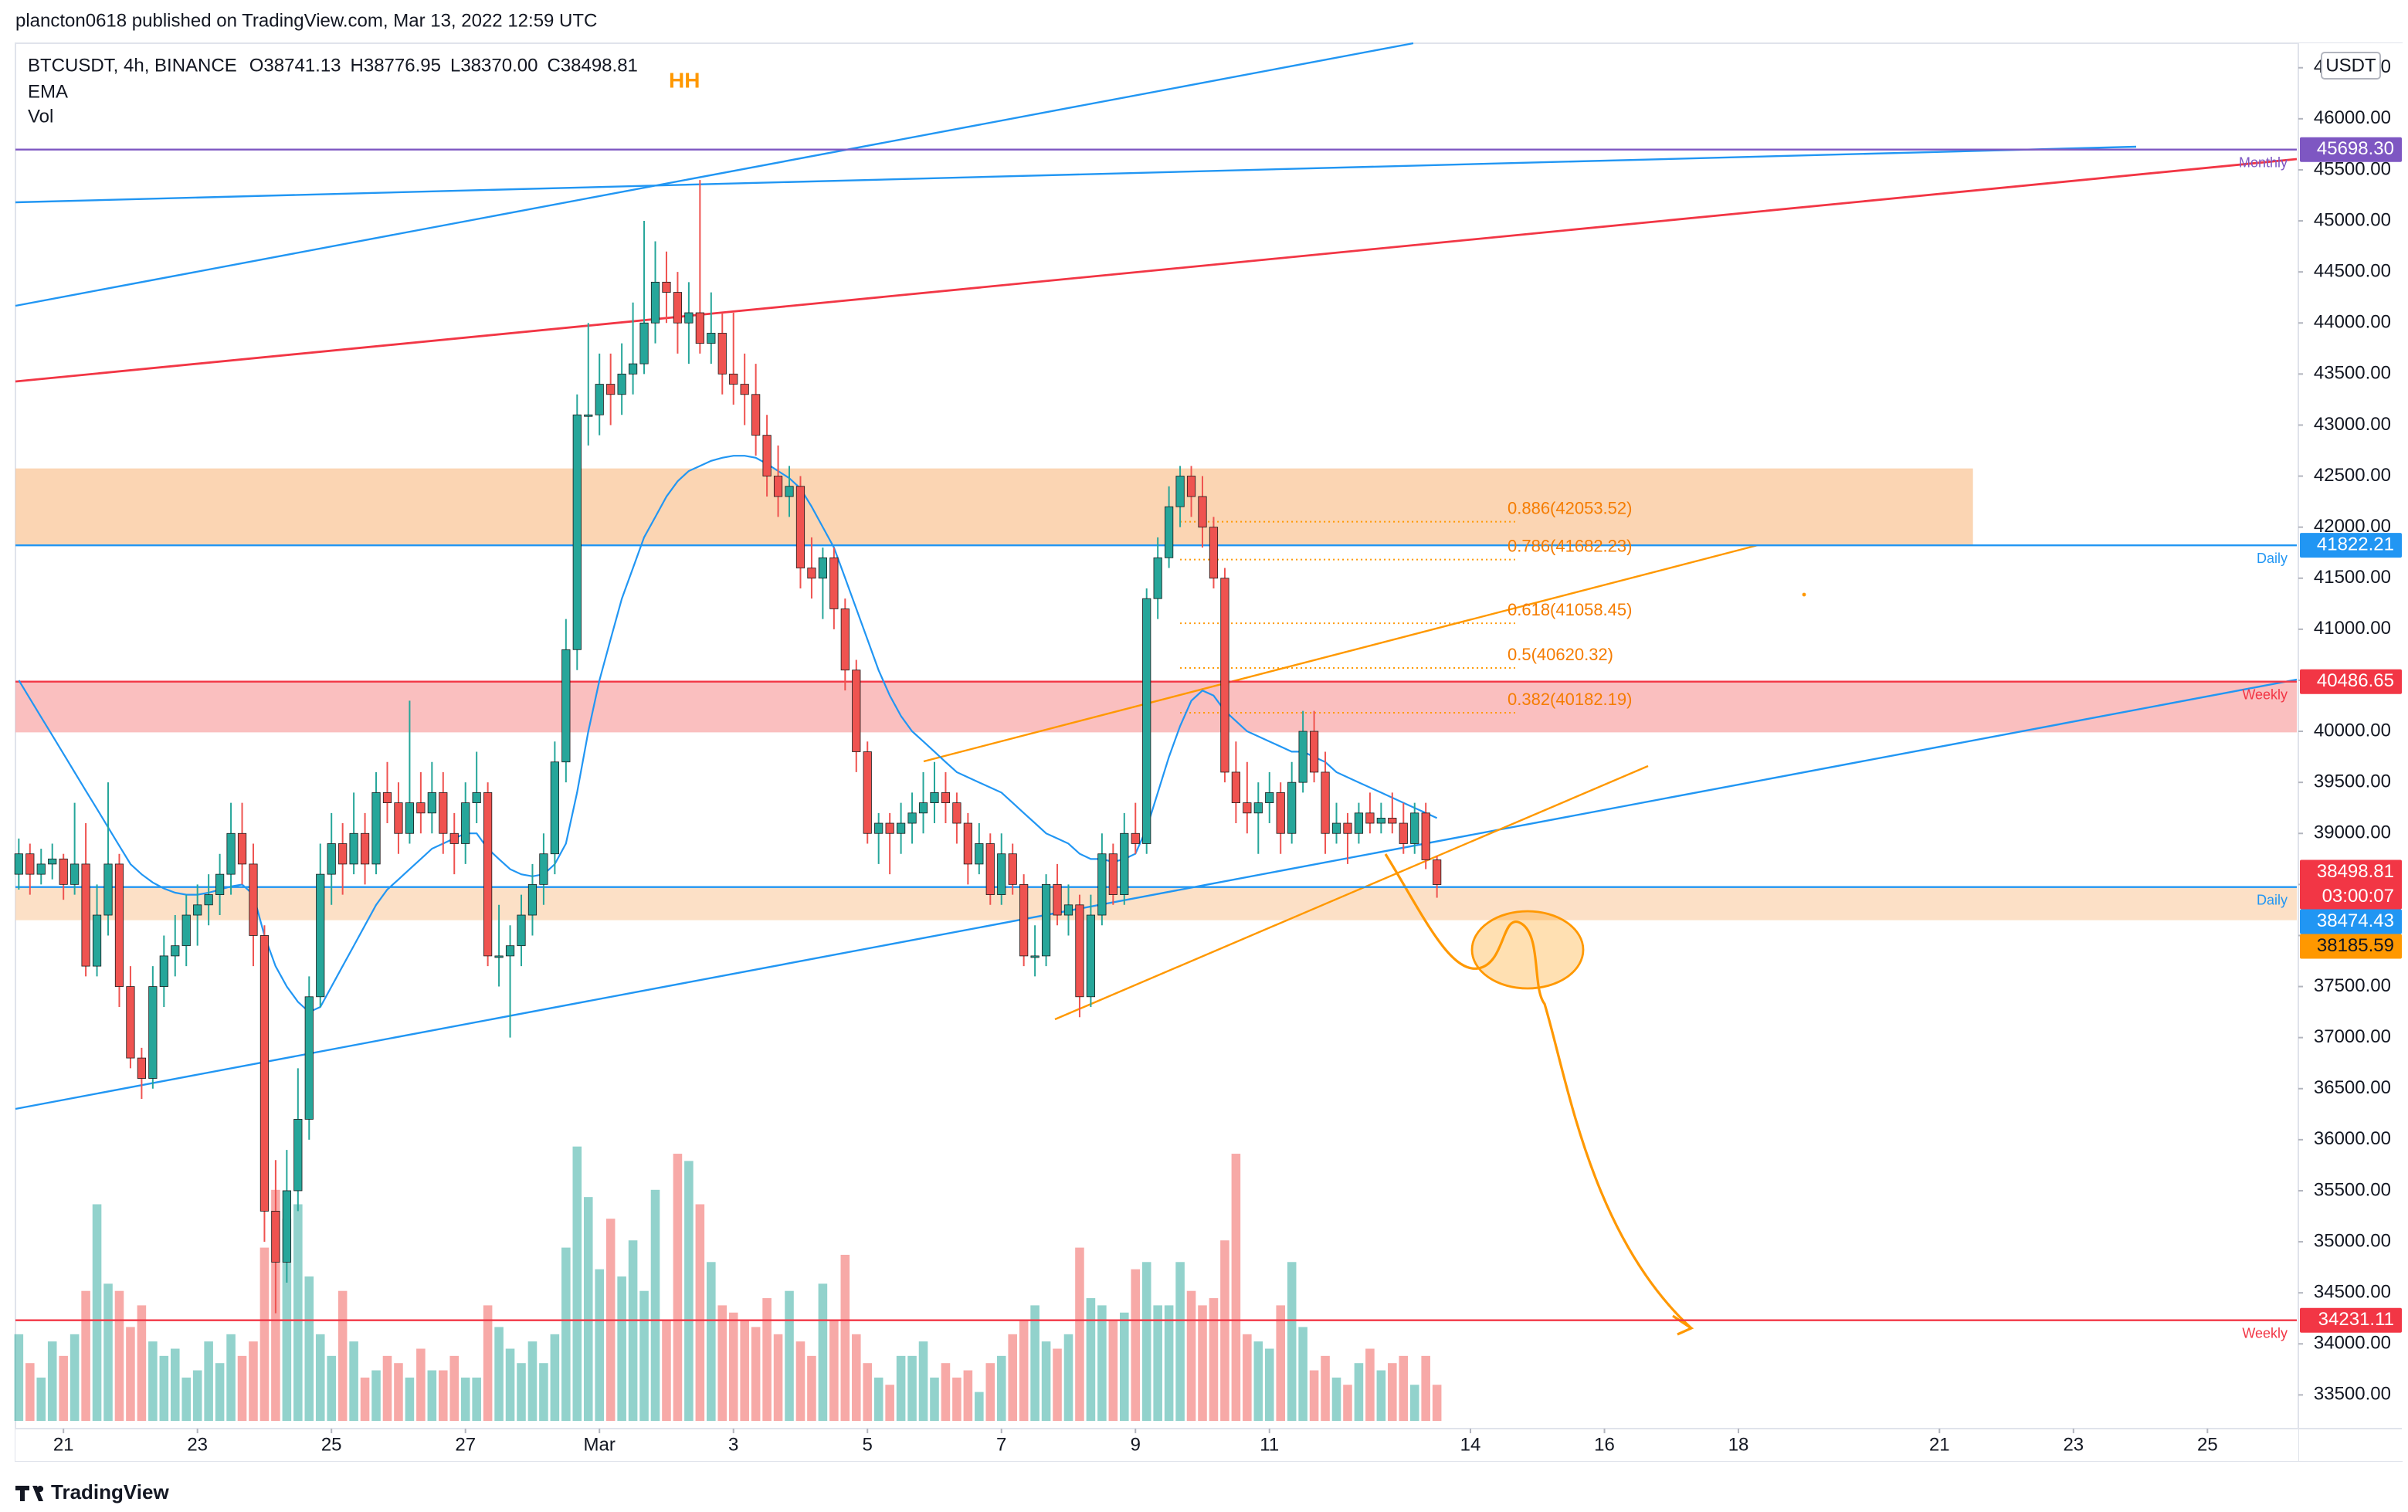 This screenshot has width=2408, height=1512. Describe the element at coordinates (2352, 424) in the screenshot. I see `y-tick-label: 43000.00` at that location.